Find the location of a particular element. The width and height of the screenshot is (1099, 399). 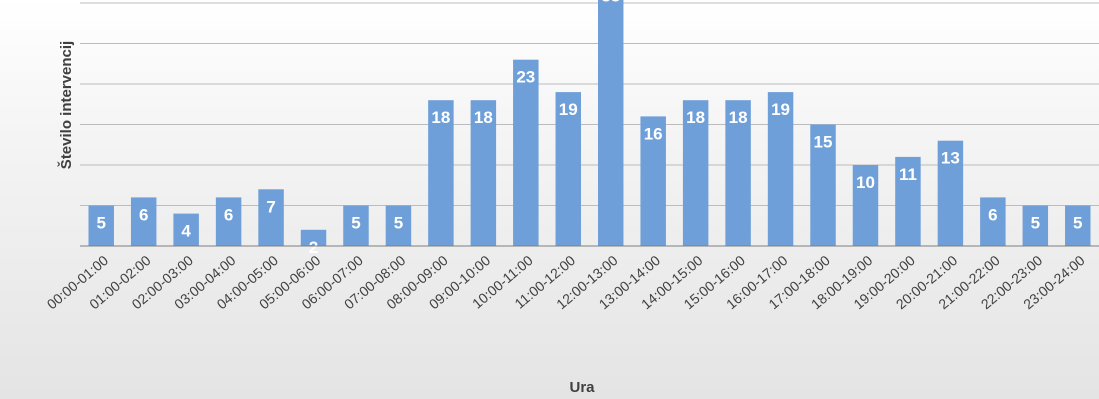

data-label: 13 is located at coordinates (950, 158).